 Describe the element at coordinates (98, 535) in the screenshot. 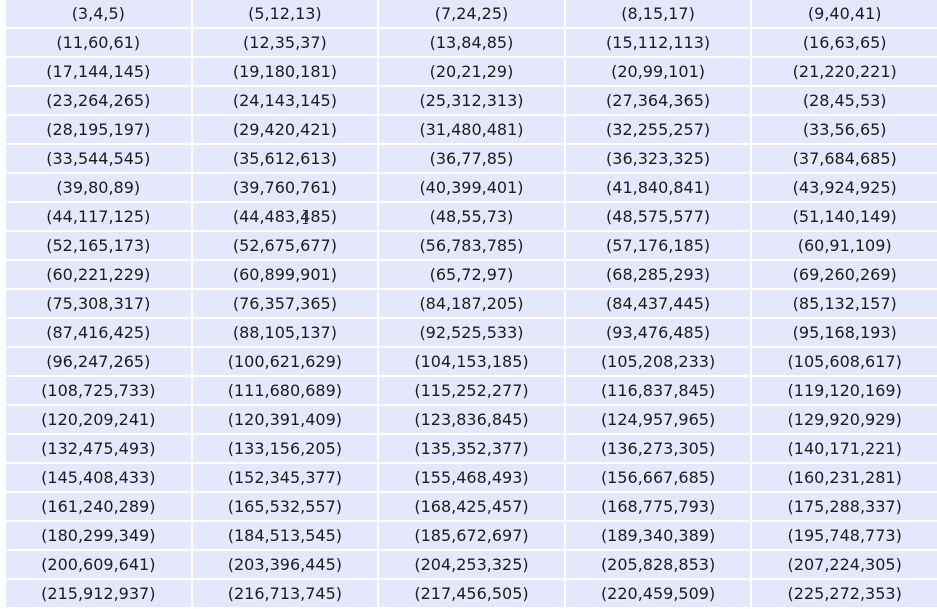

I see `triple-cell: (180,299,349)` at that location.